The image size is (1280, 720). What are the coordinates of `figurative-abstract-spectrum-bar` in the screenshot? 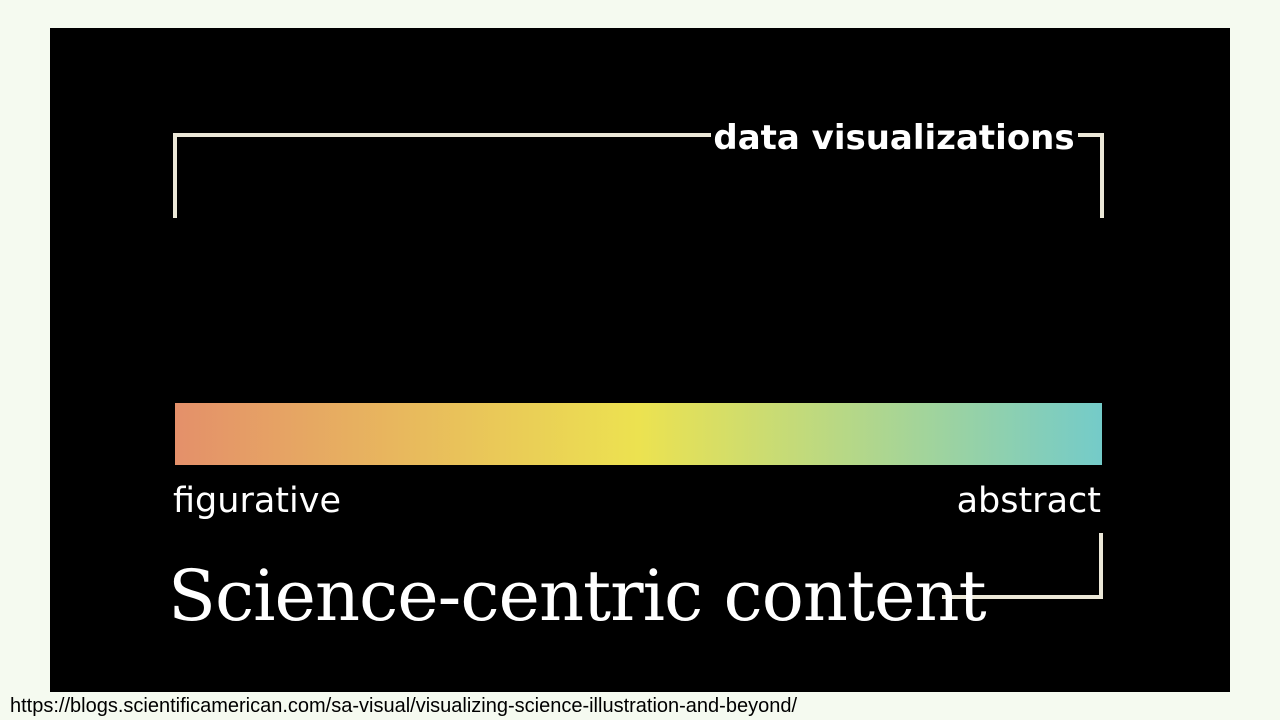 It's located at (638, 434).